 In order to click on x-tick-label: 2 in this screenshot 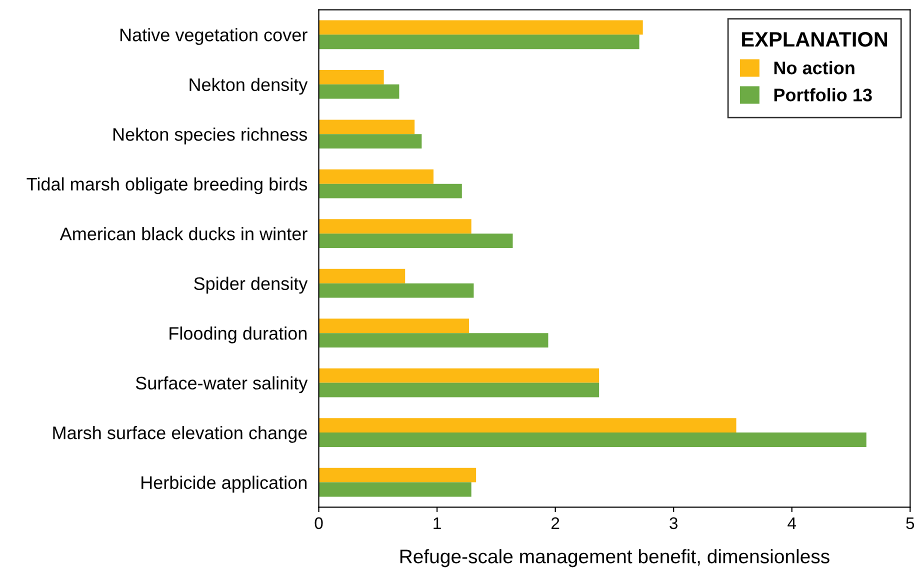, I will do `click(556, 523)`.